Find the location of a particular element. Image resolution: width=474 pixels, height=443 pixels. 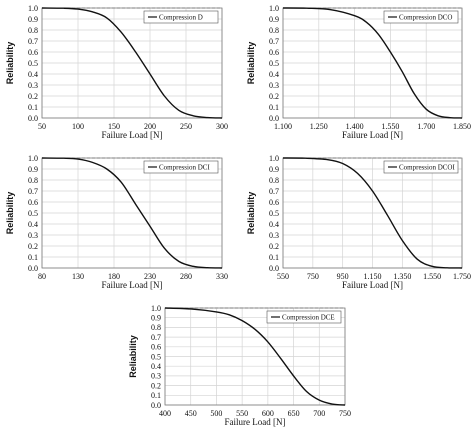

chart-1-ytick-label-8: 0.8 is located at coordinates (33, 30).